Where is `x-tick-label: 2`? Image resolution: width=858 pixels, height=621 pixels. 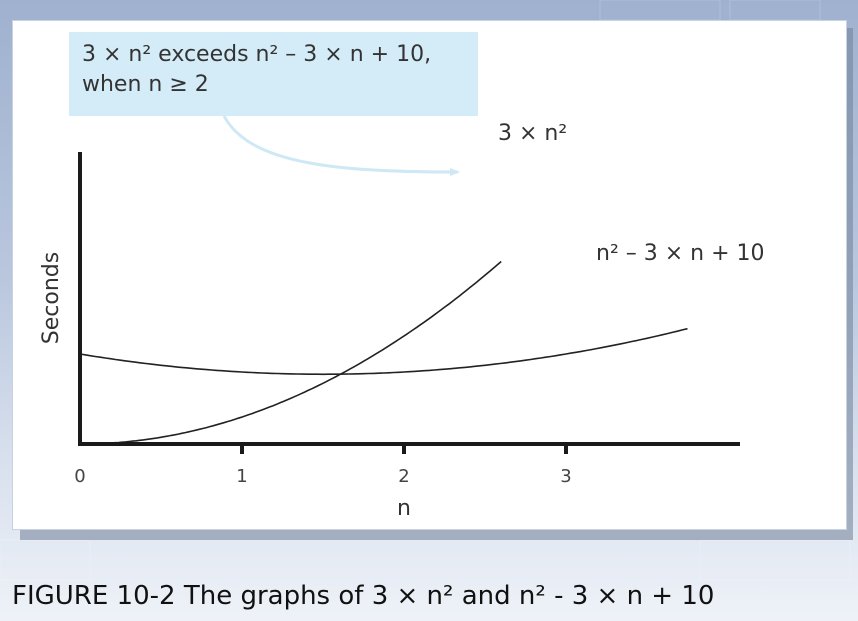 x-tick-label: 2 is located at coordinates (403, 476).